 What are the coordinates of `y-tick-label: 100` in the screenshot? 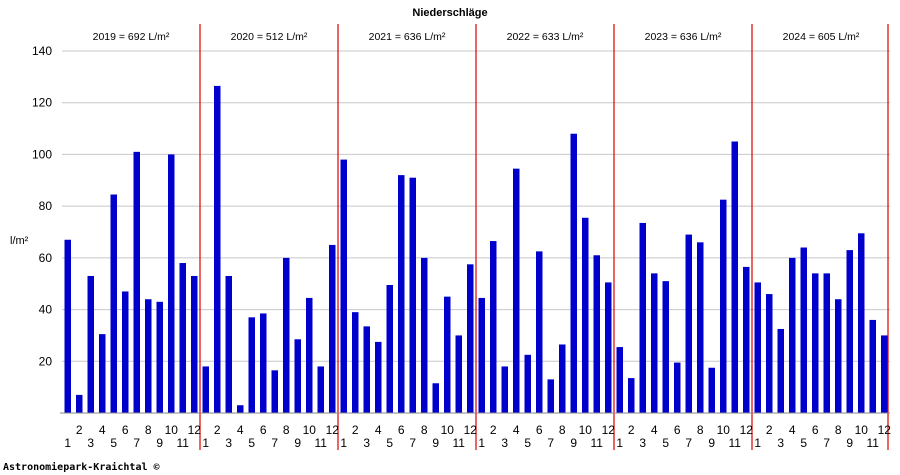 It's located at (42, 154).